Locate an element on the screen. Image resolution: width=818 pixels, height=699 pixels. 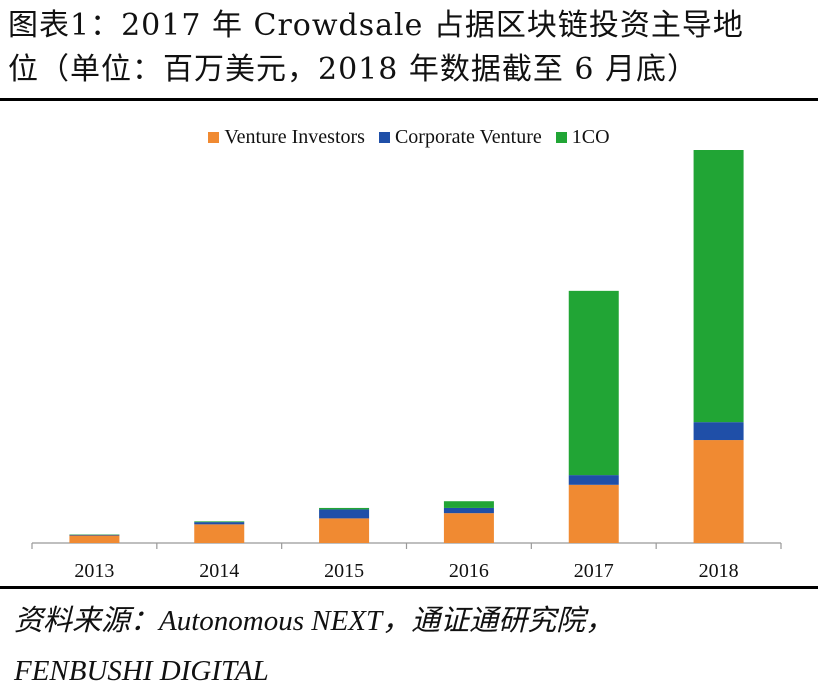
legend-swatch-ico is located at coordinates (561, 137).